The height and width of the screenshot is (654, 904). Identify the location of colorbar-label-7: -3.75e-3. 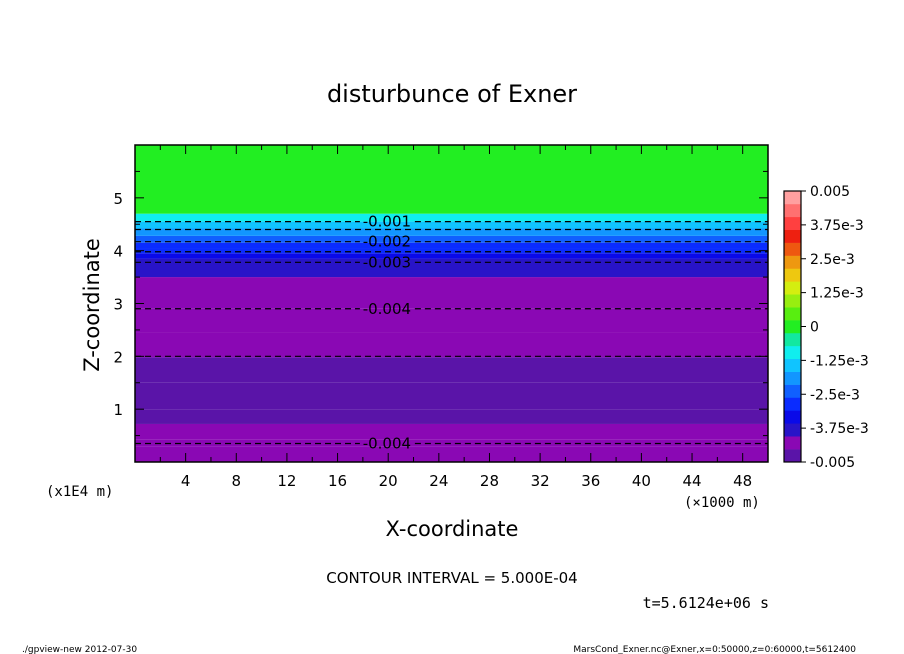
(839, 429).